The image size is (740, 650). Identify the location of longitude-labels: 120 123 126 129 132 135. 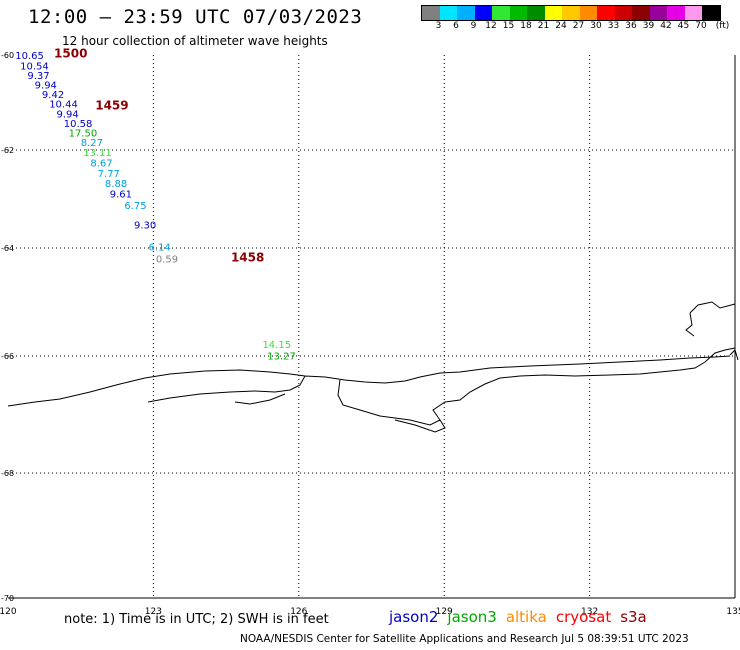
(370, 612).